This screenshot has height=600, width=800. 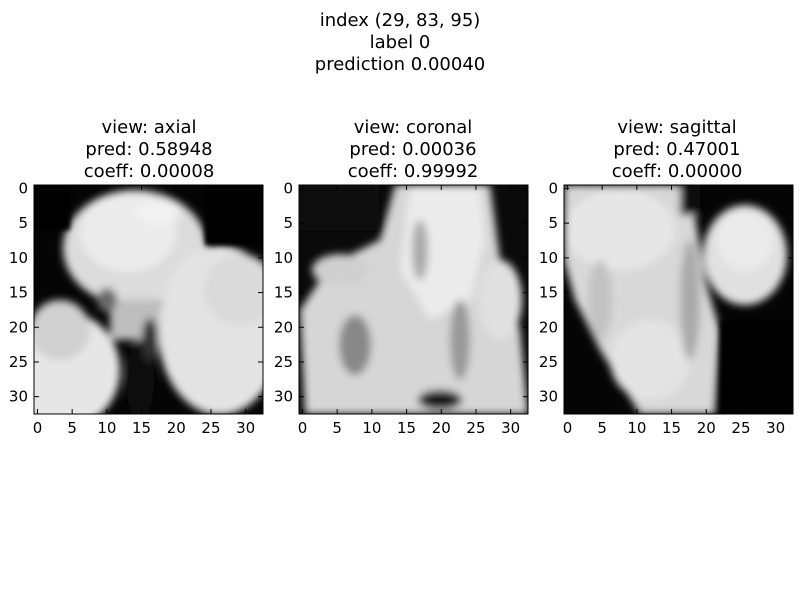 I want to click on coronal-ytick-label: 25, so click(x=283, y=362).